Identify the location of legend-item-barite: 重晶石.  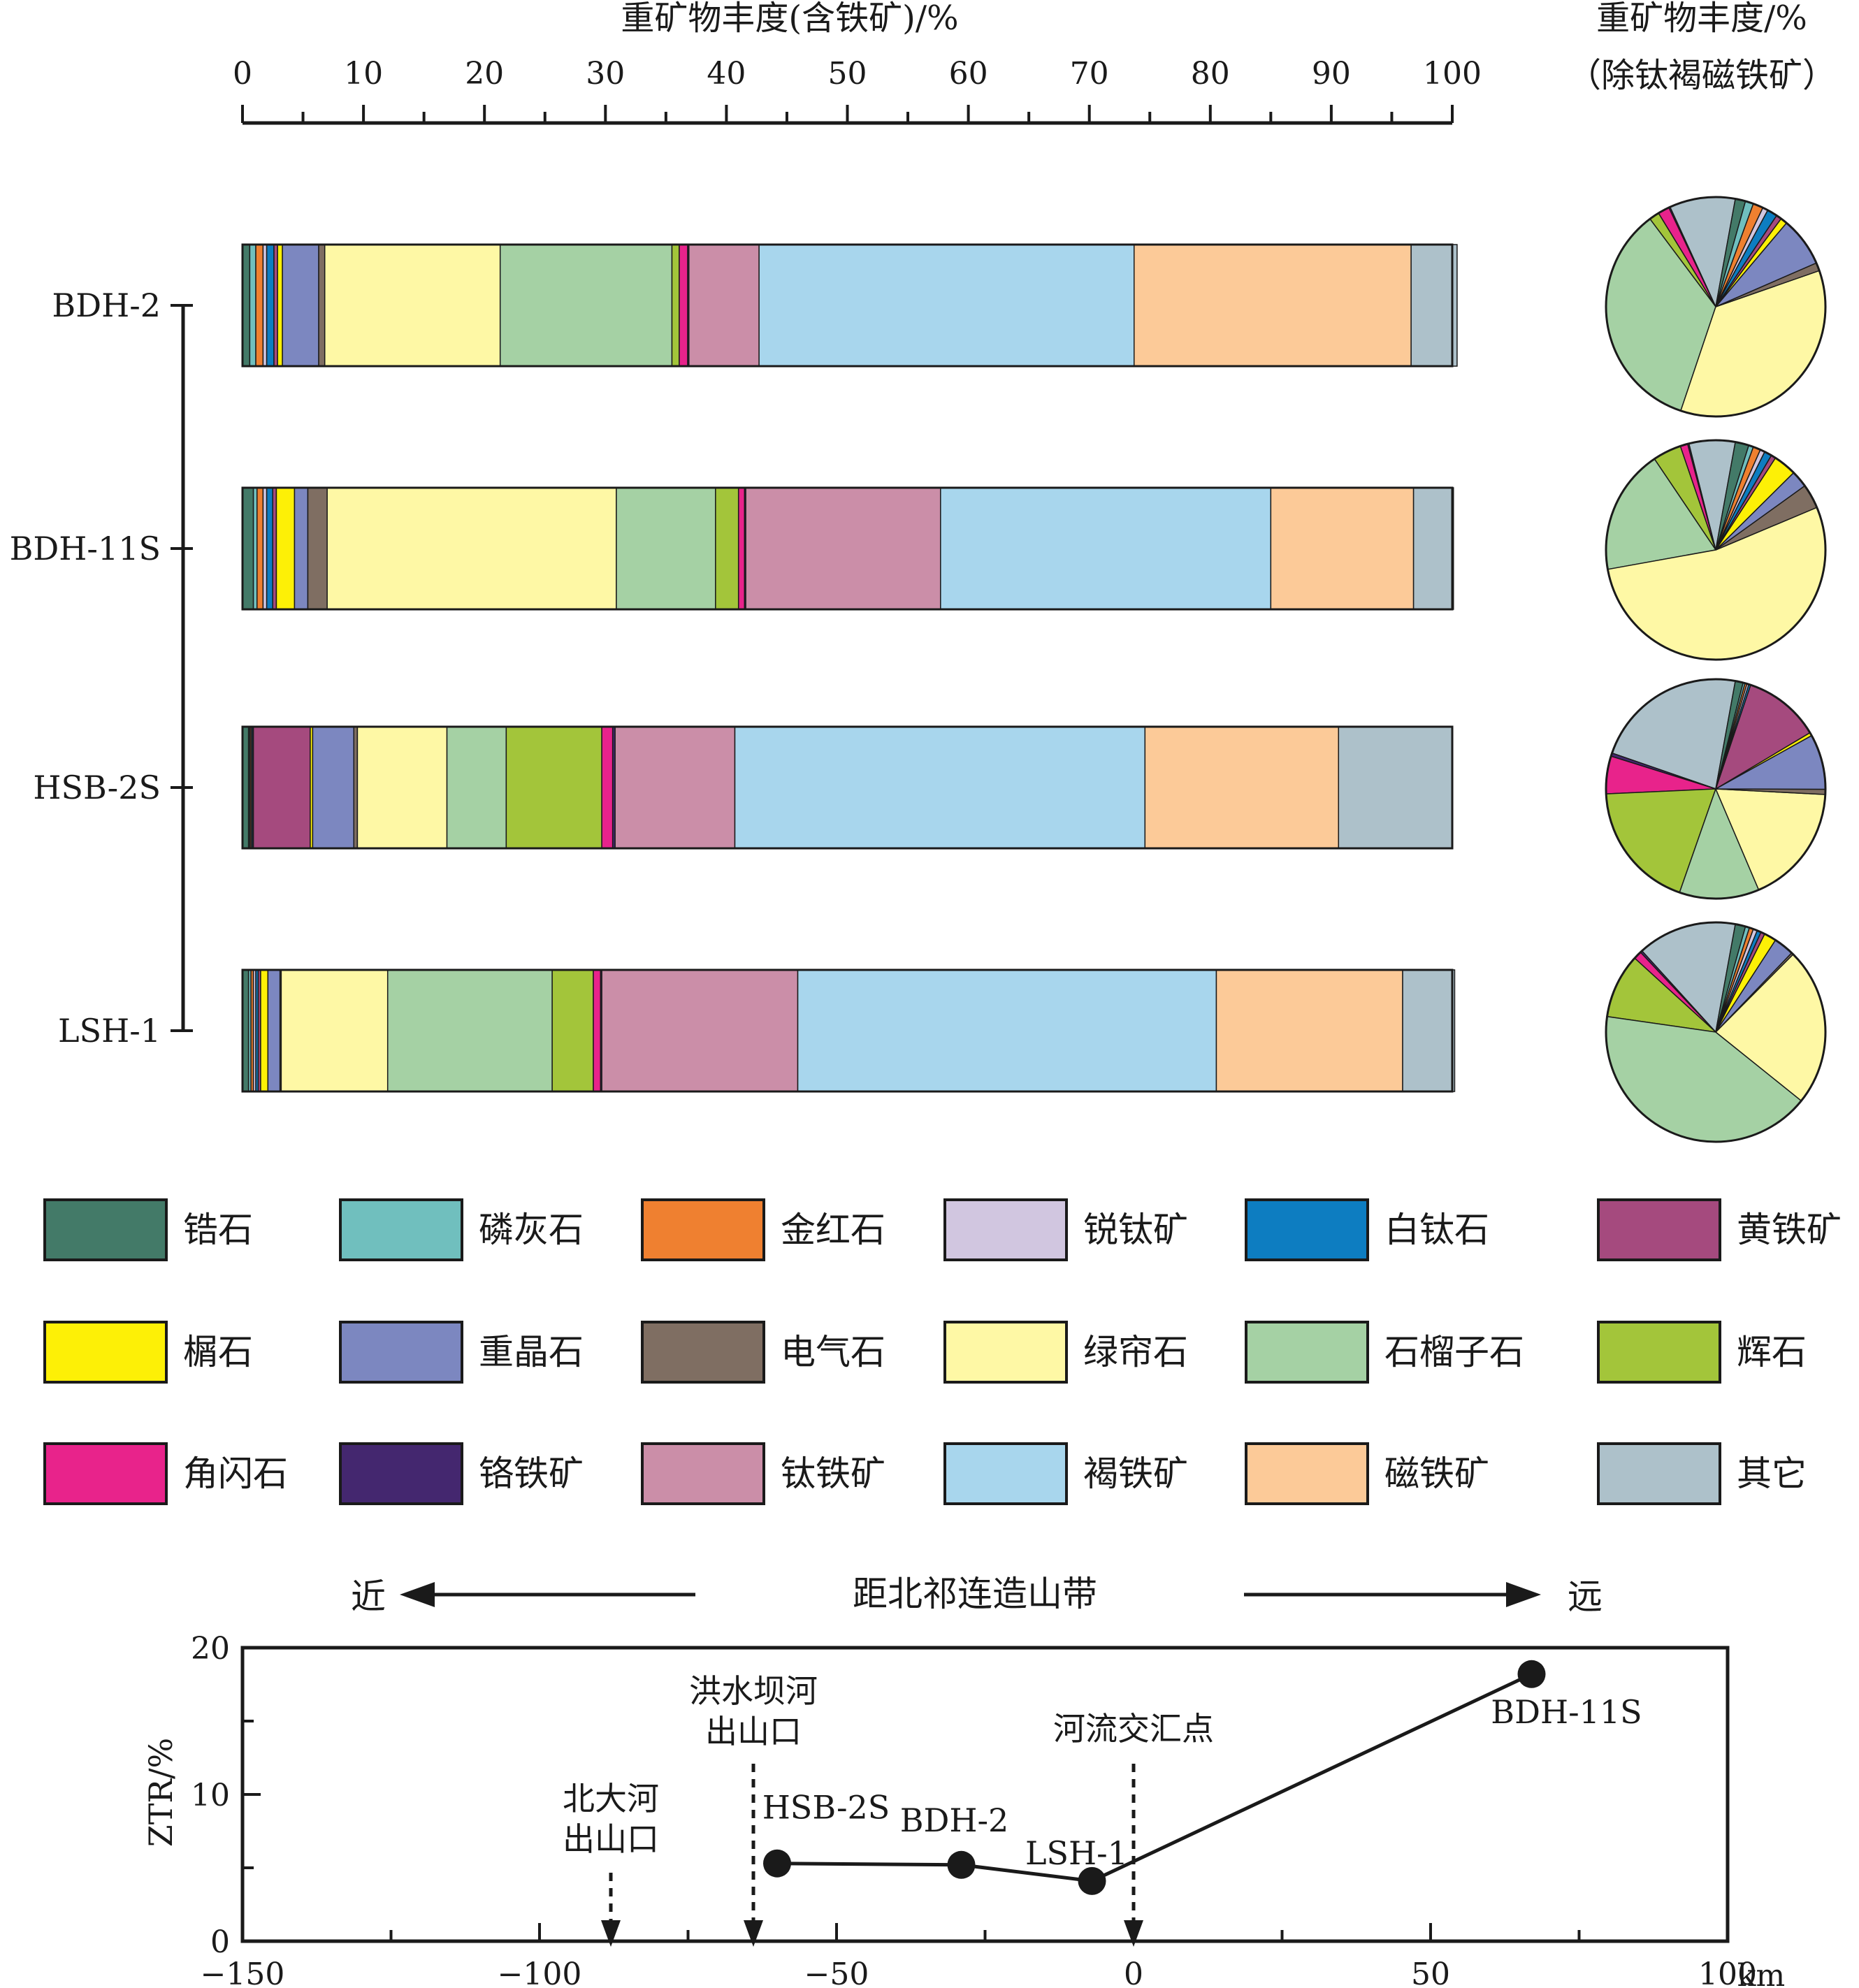
(462, 1352).